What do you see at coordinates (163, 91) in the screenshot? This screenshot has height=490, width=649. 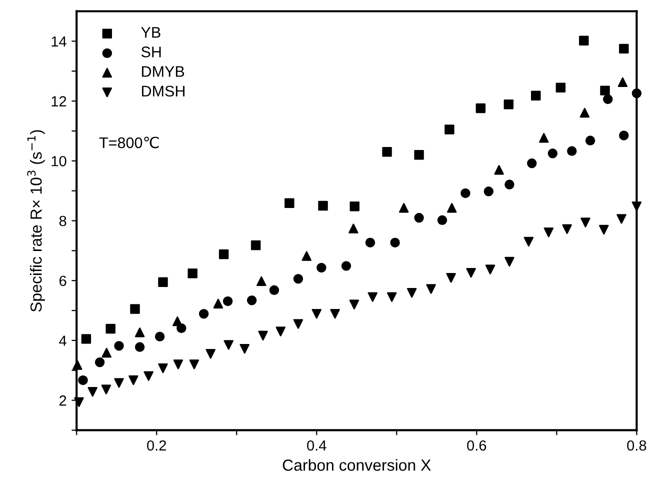 I see `legend-label: DMSH` at bounding box center [163, 91].